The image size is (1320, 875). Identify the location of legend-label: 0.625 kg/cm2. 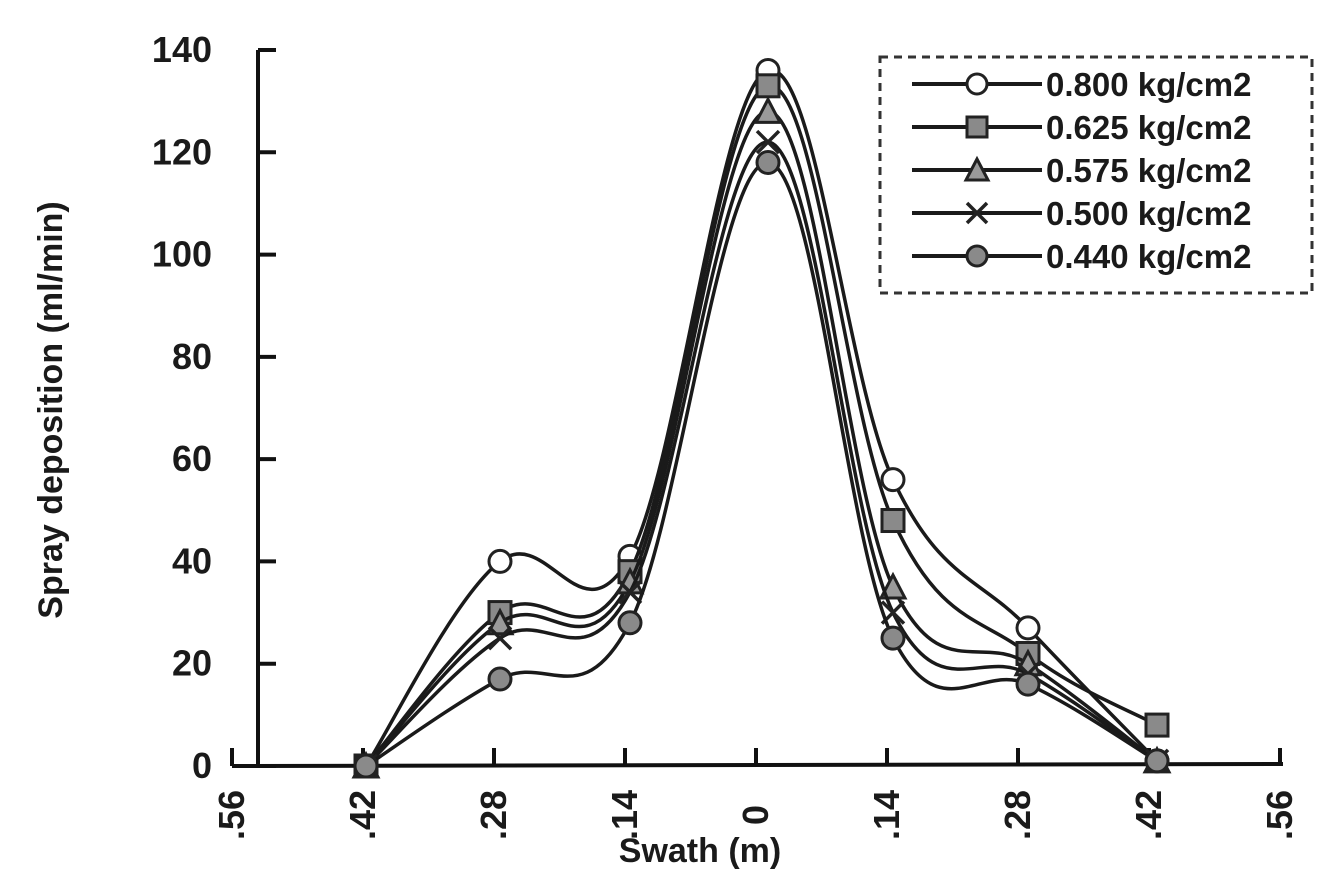
(1148, 127).